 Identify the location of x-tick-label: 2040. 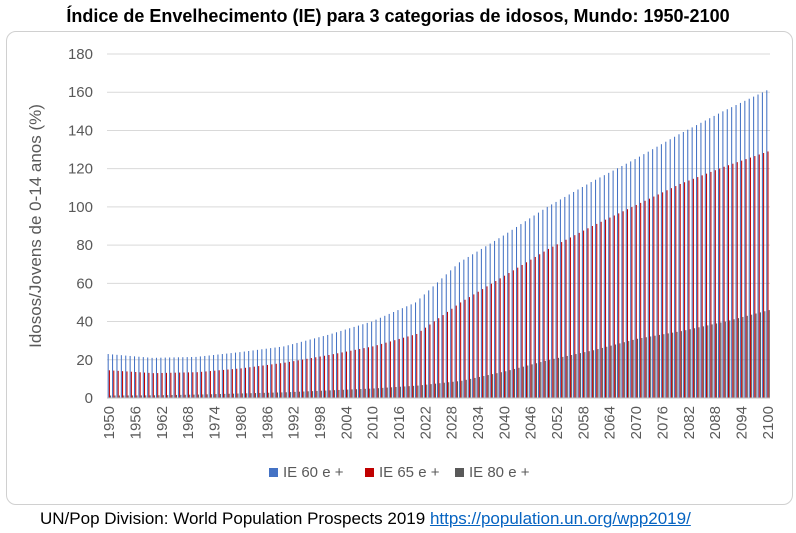
(504, 422).